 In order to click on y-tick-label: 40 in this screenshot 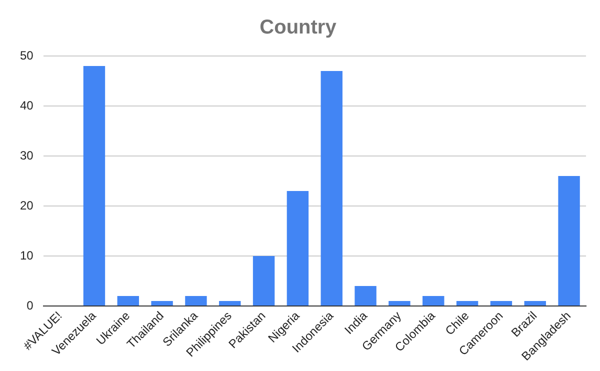, I will do `click(27, 105)`.